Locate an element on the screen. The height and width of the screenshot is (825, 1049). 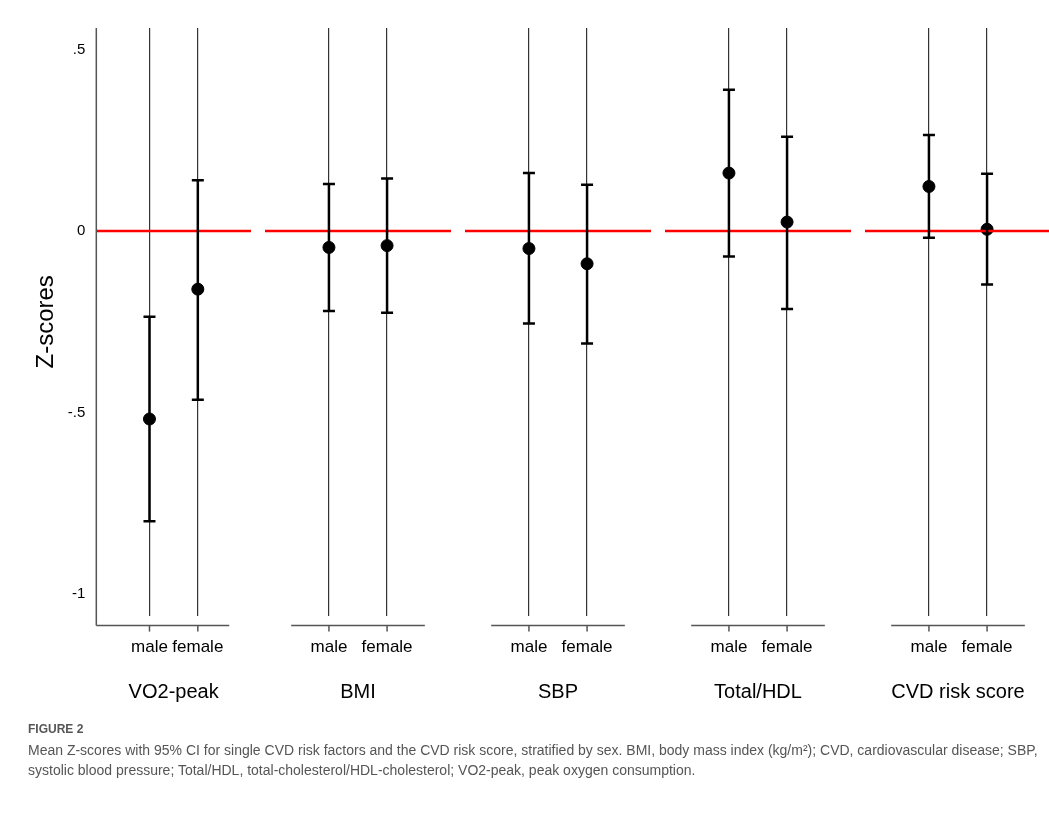
y-tick-label: 0 is located at coordinates (81, 230).